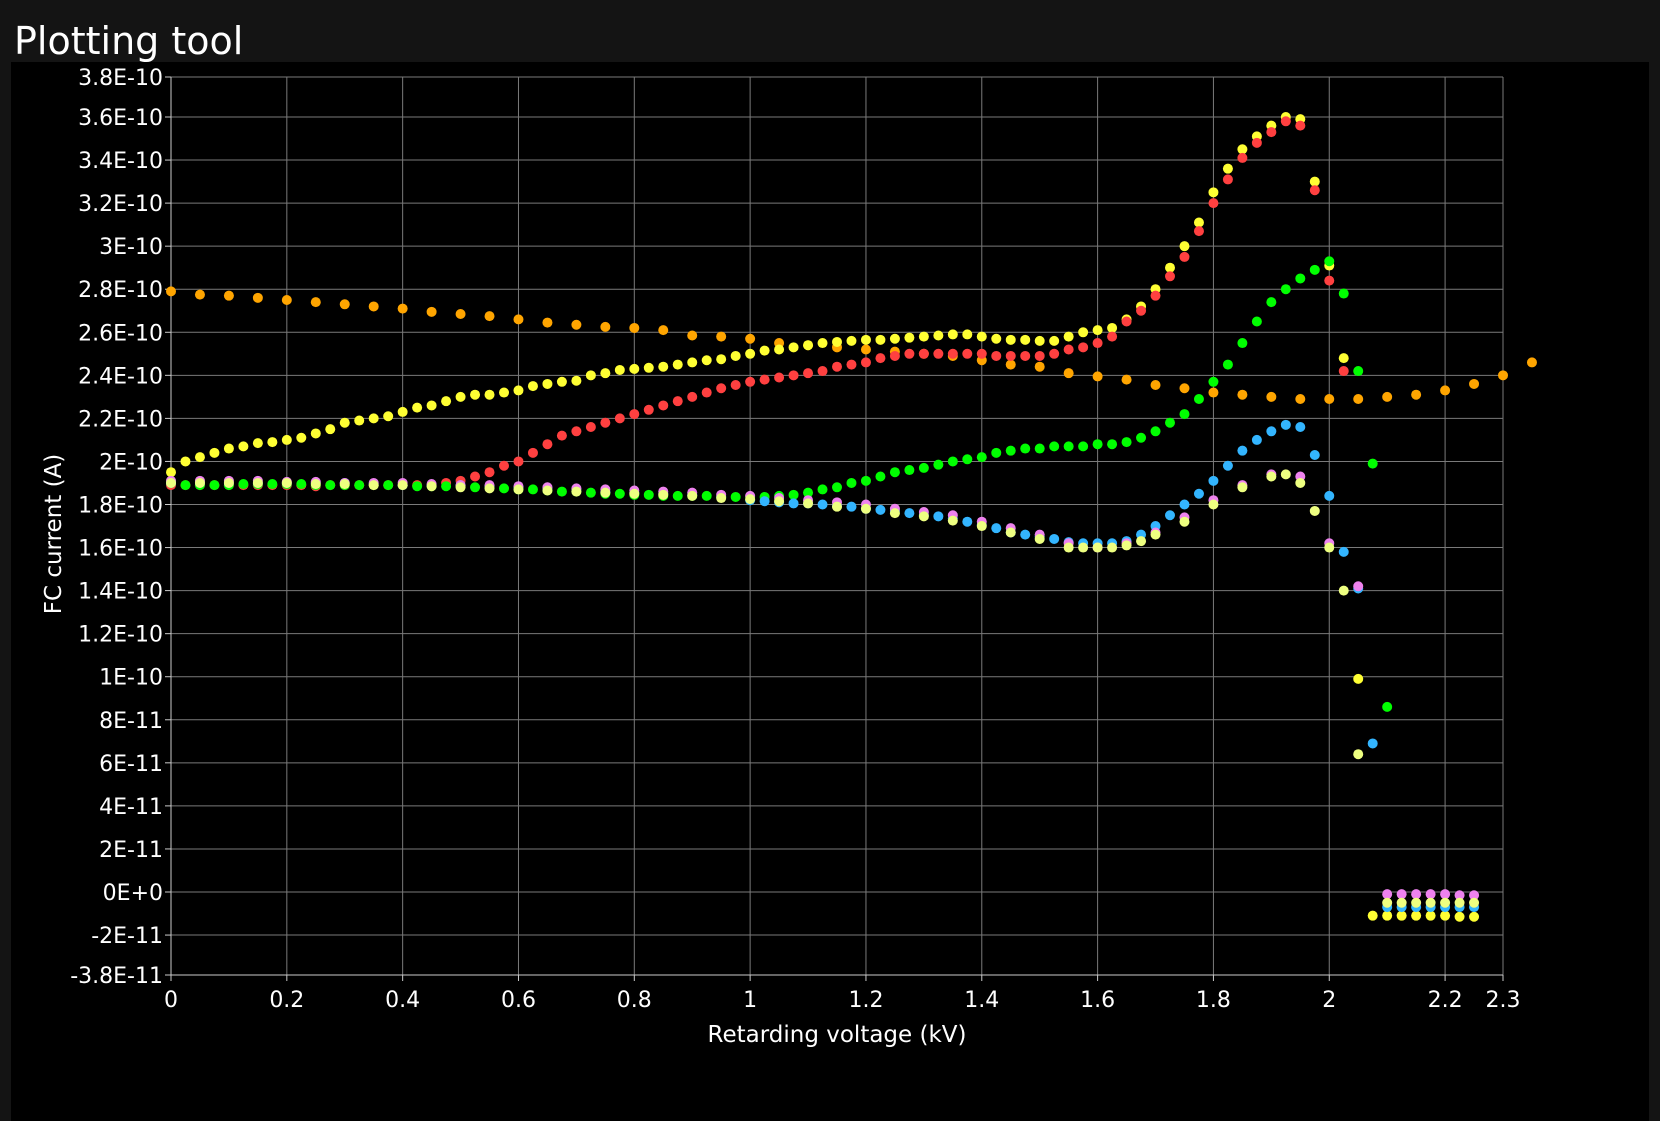 This screenshot has width=1660, height=1121. What do you see at coordinates (837, 1035) in the screenshot?
I see `x-axis-title: Retarding voltage (kV)` at bounding box center [837, 1035].